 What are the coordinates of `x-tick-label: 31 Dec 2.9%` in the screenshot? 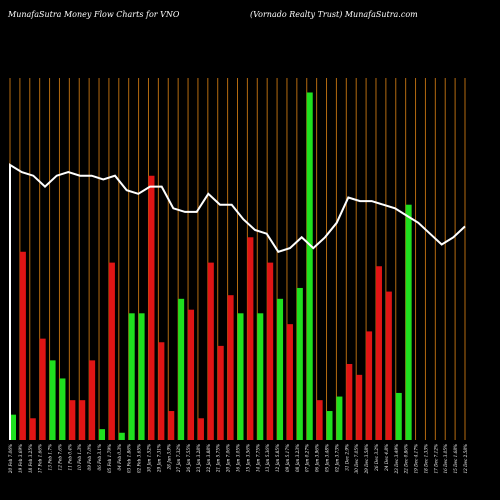 It's located at (346, 457).